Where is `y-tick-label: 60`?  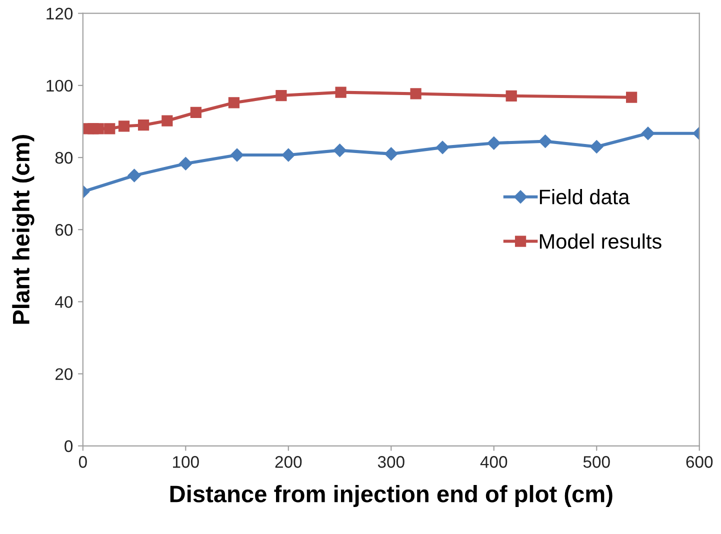
y-tick-label: 60 is located at coordinates (64, 230).